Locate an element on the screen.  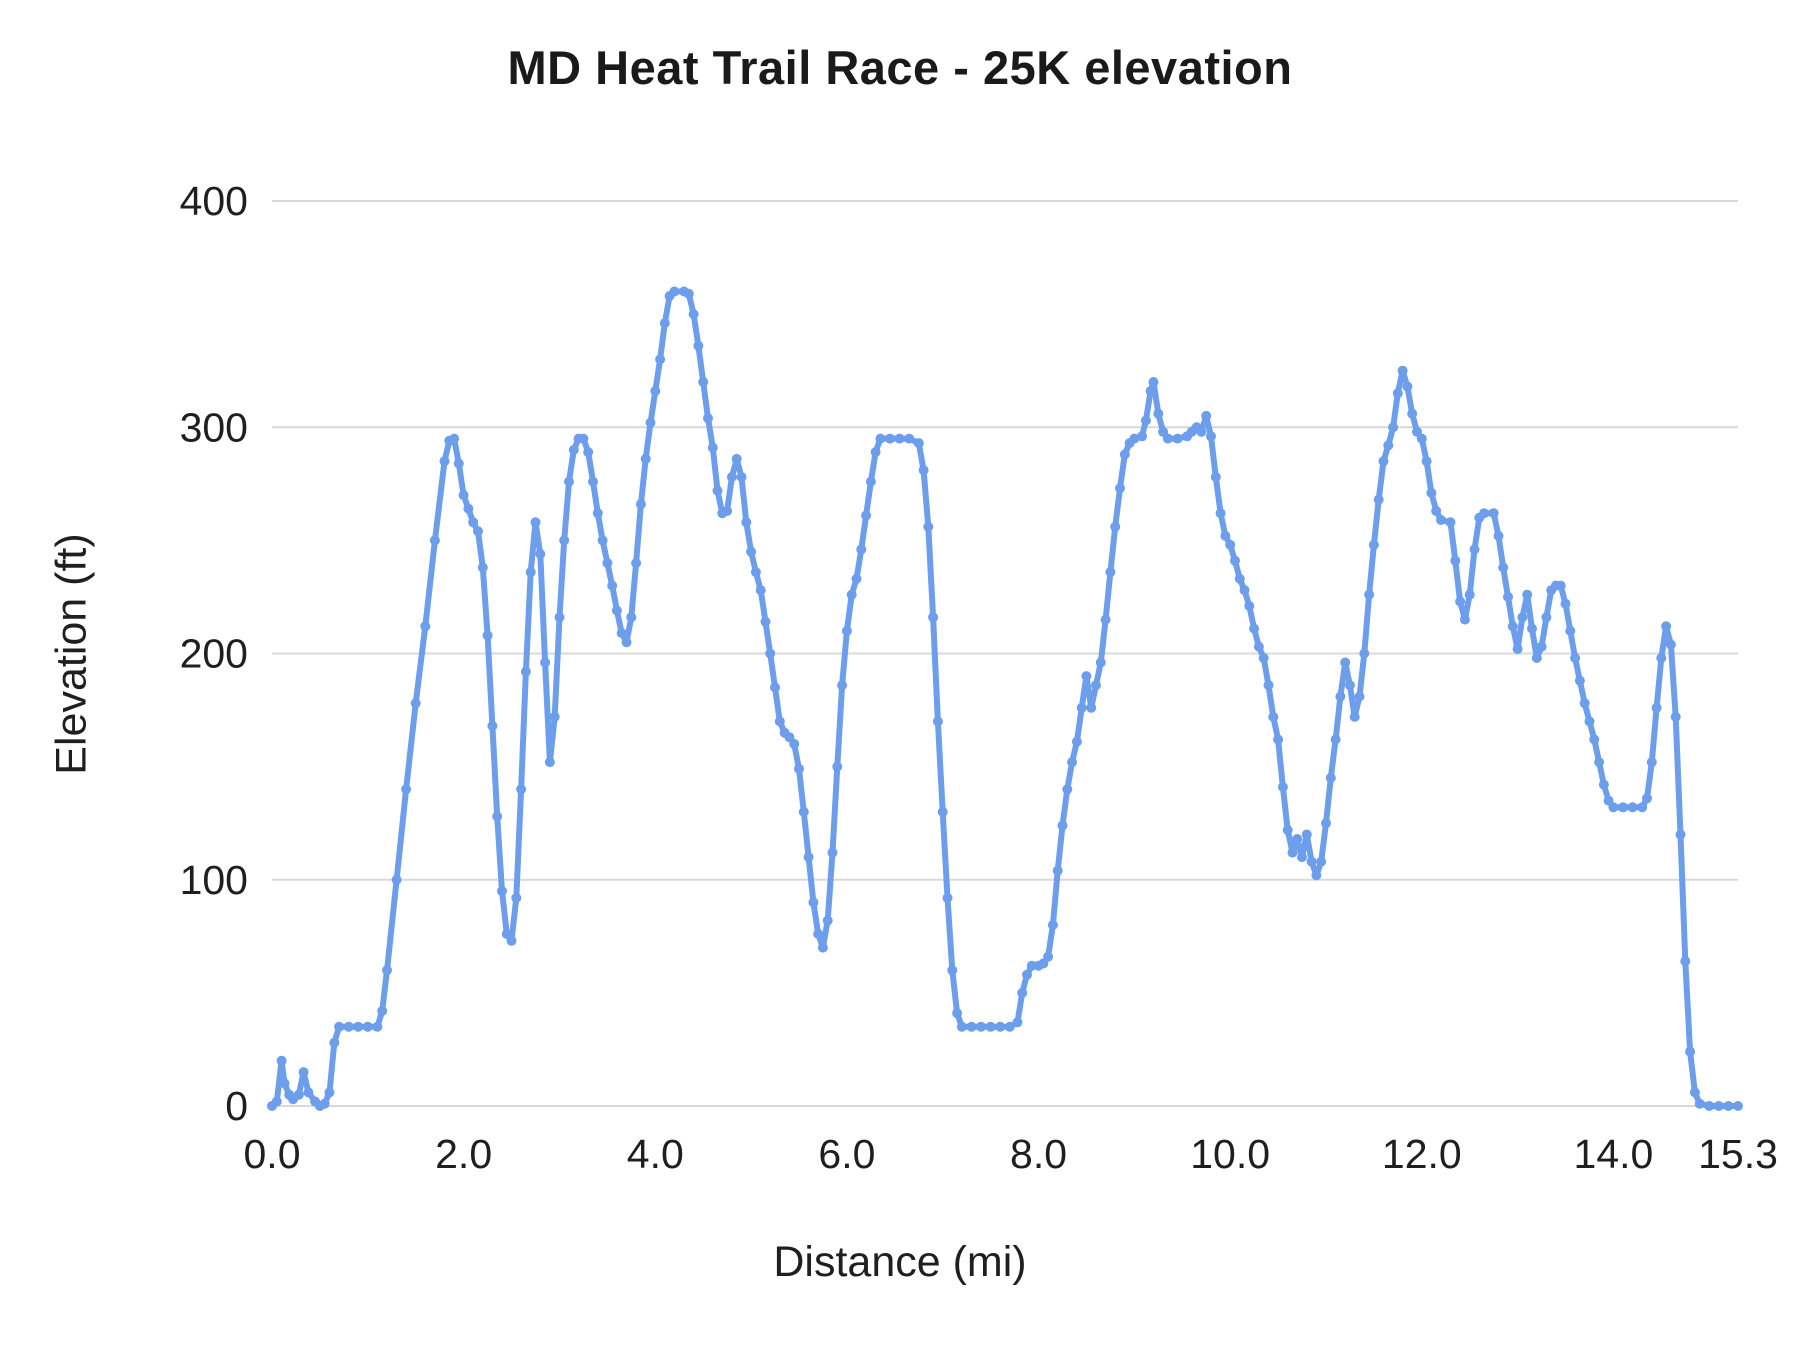
x-tick-label-0.0: 0.0 is located at coordinates (272, 1154).